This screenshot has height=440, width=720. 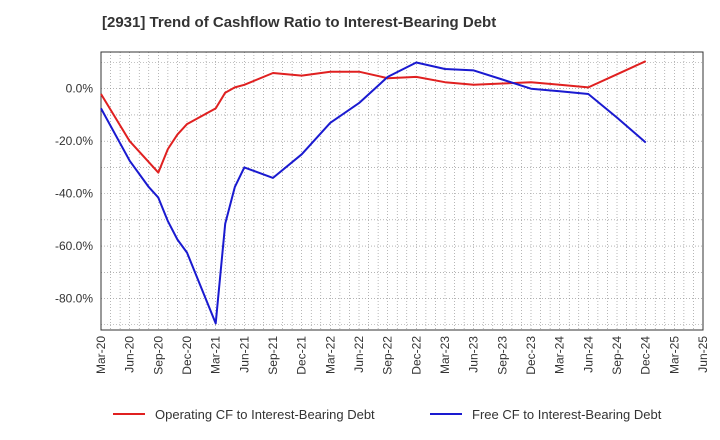 What do you see at coordinates (703, 354) in the screenshot?
I see `x-tick-label: Jun-25` at bounding box center [703, 354].